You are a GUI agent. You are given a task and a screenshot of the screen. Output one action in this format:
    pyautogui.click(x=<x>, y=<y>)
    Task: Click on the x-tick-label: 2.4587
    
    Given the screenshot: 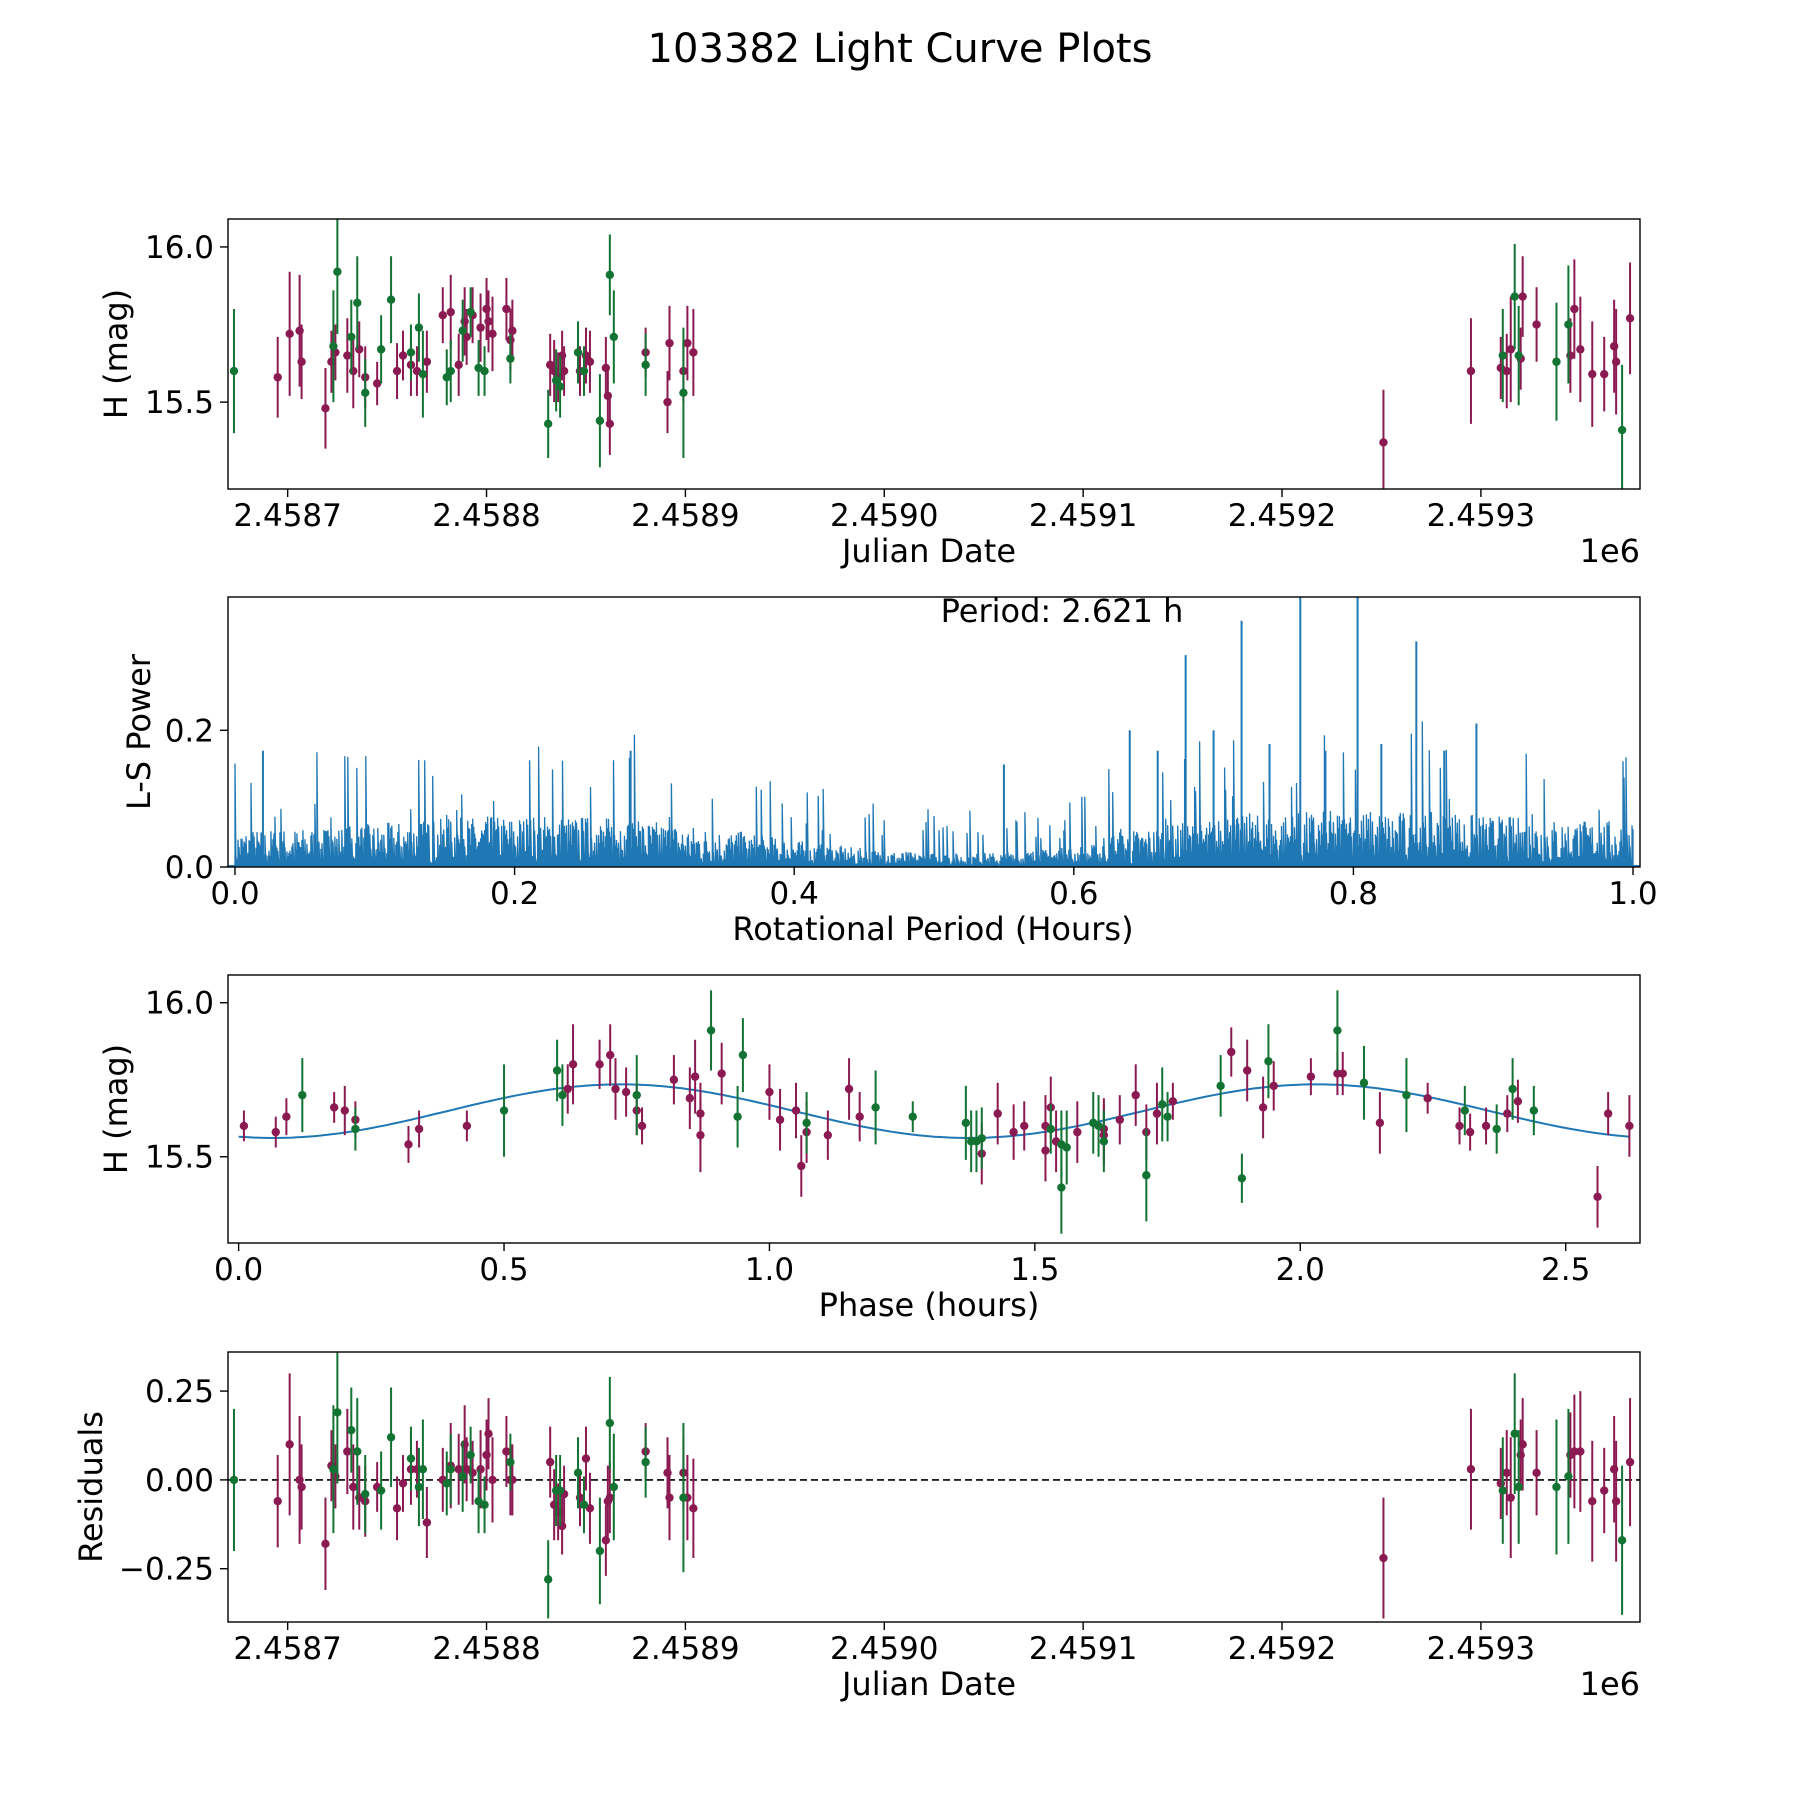 What is the action you would take?
    pyautogui.click(x=287, y=1649)
    